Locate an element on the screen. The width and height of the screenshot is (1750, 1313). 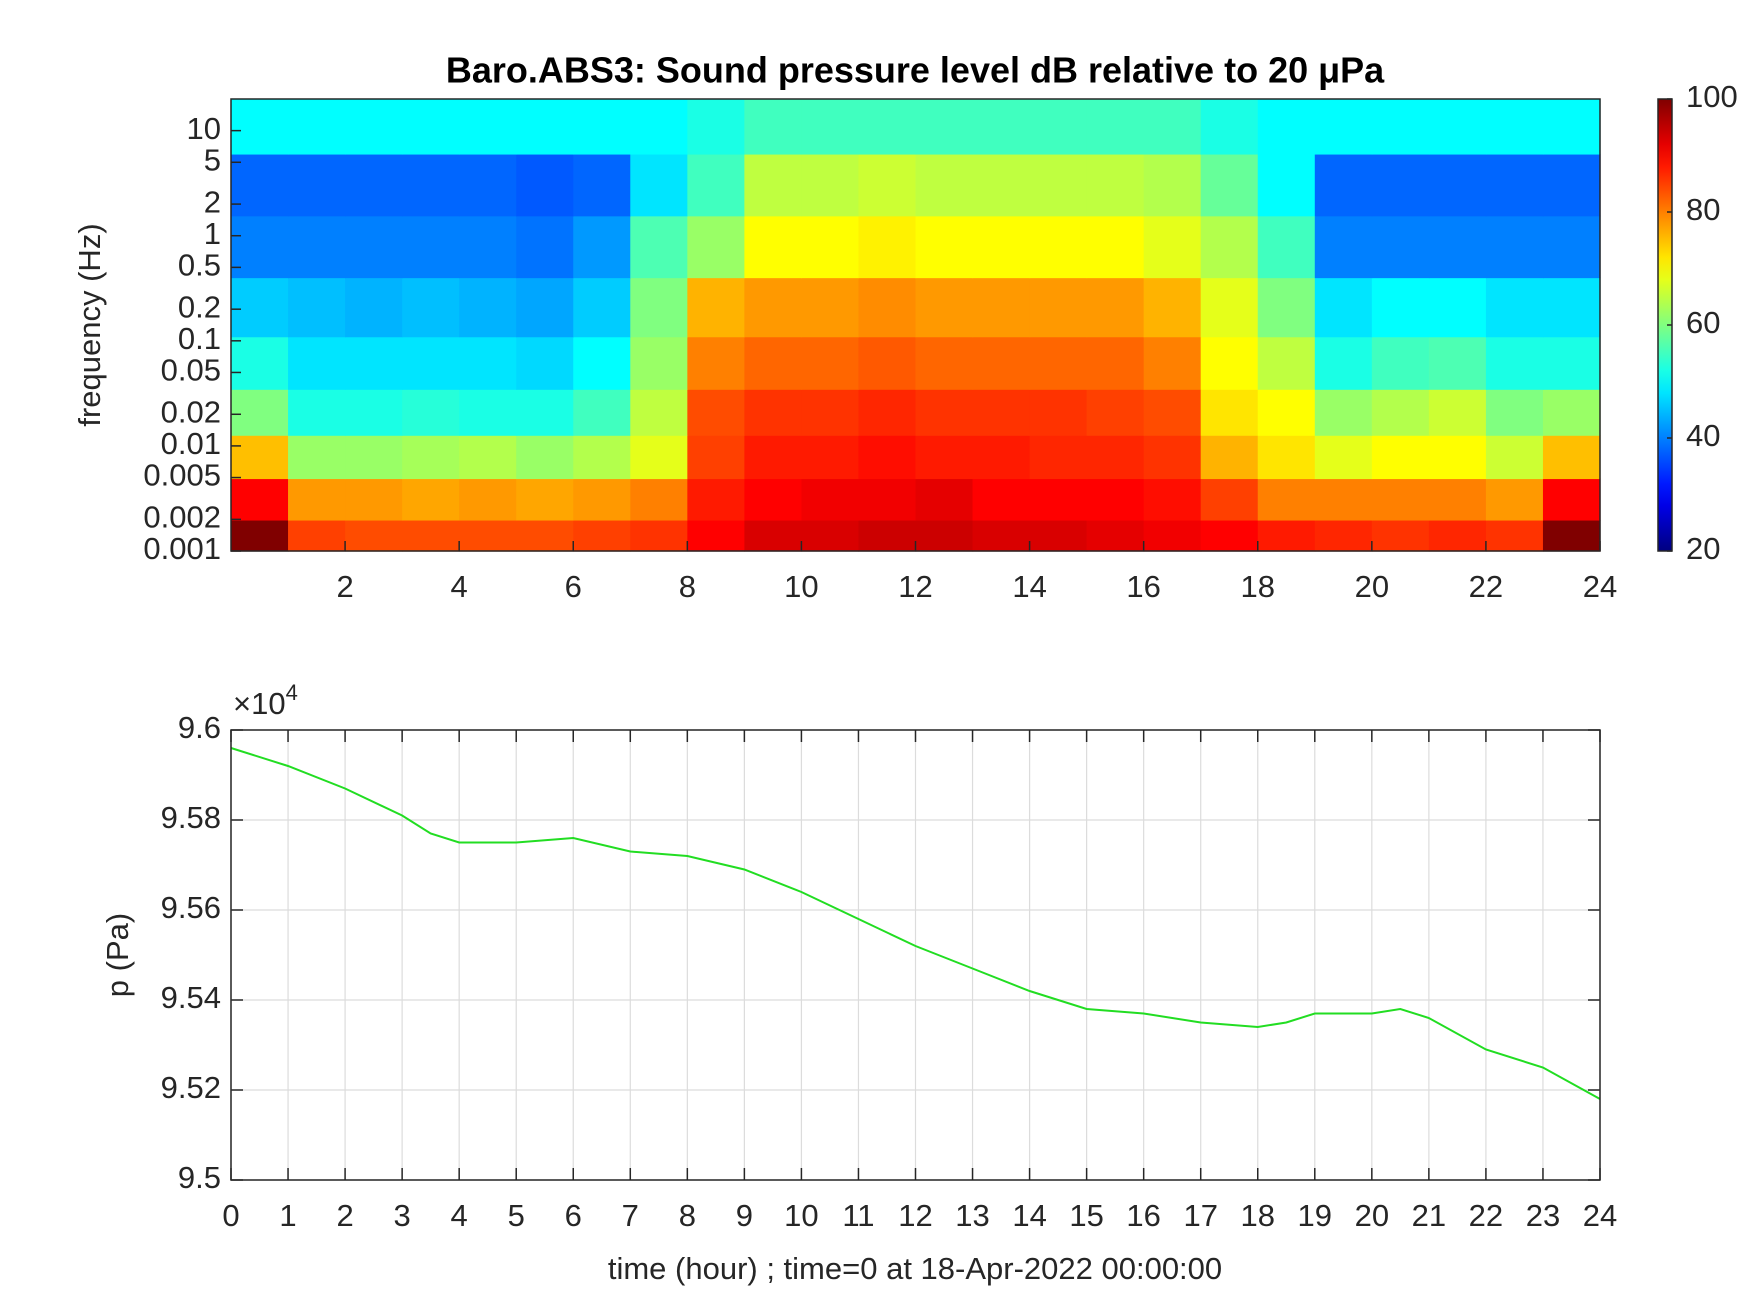
x-tick-label: 12 is located at coordinates (915, 586).